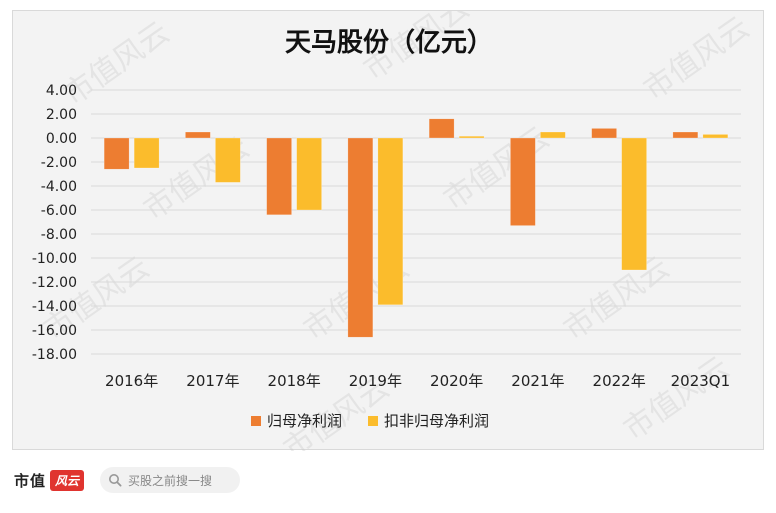  What do you see at coordinates (115, 480) in the screenshot?
I see `search-icon` at bounding box center [115, 480].